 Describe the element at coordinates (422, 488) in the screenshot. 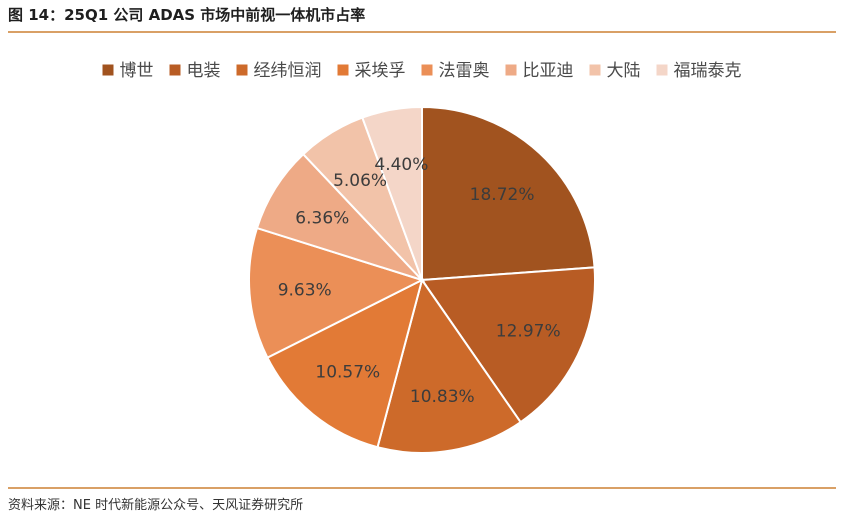

I see `bottom-rule` at that location.